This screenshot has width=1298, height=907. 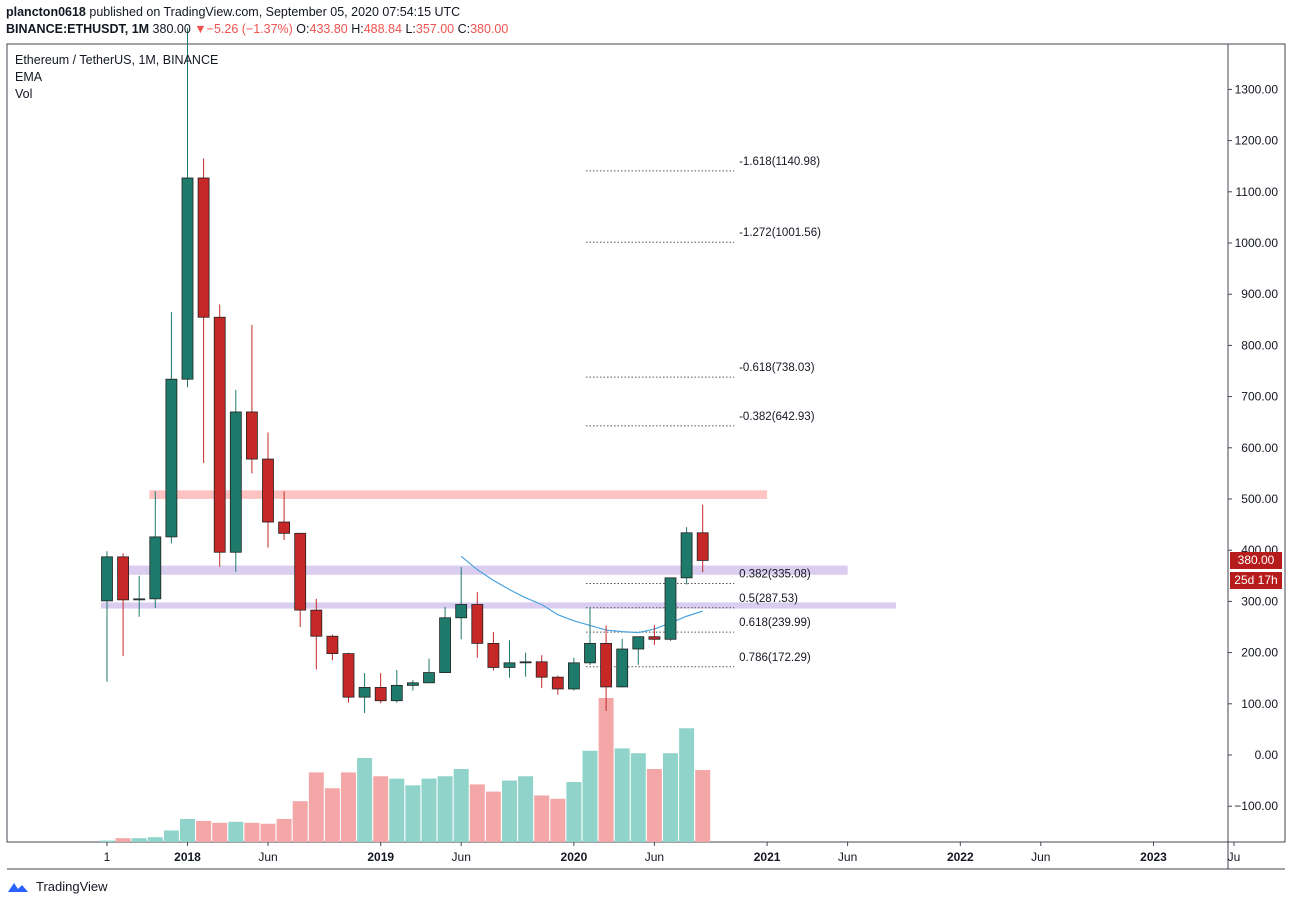 What do you see at coordinates (200, 29) in the screenshot?
I see `change-arrow-icon: ▼` at bounding box center [200, 29].